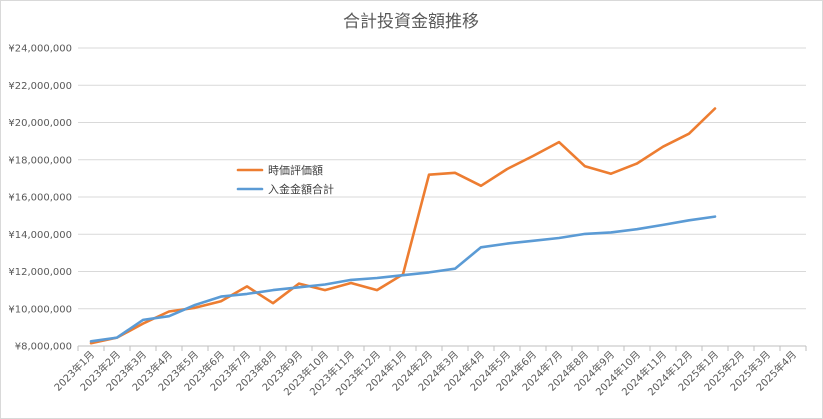 The width and height of the screenshot is (823, 419). I want to click on y-tick-label: ¥12,000,000, so click(40, 272).